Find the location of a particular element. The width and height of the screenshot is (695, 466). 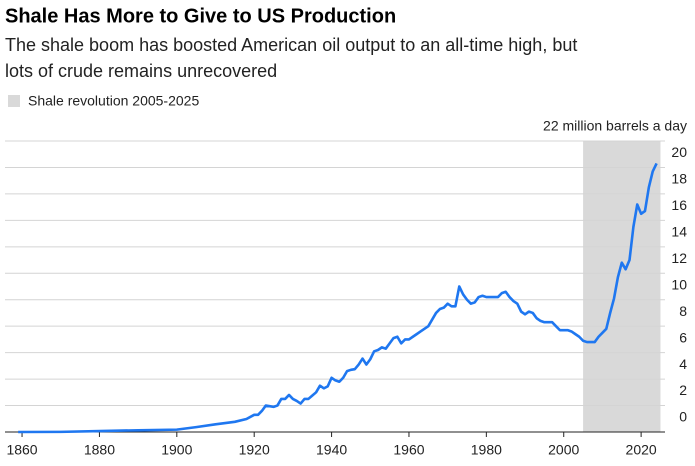

y-tick-label: 6 is located at coordinates (683, 337).